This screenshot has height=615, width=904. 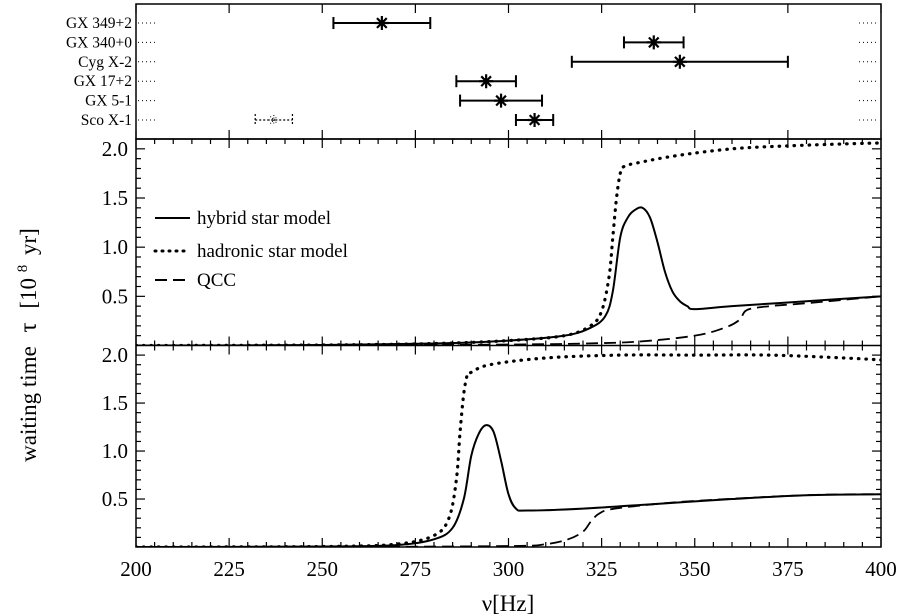 What do you see at coordinates (323, 569) in the screenshot?
I see `x-tick-label: 250` at bounding box center [323, 569].